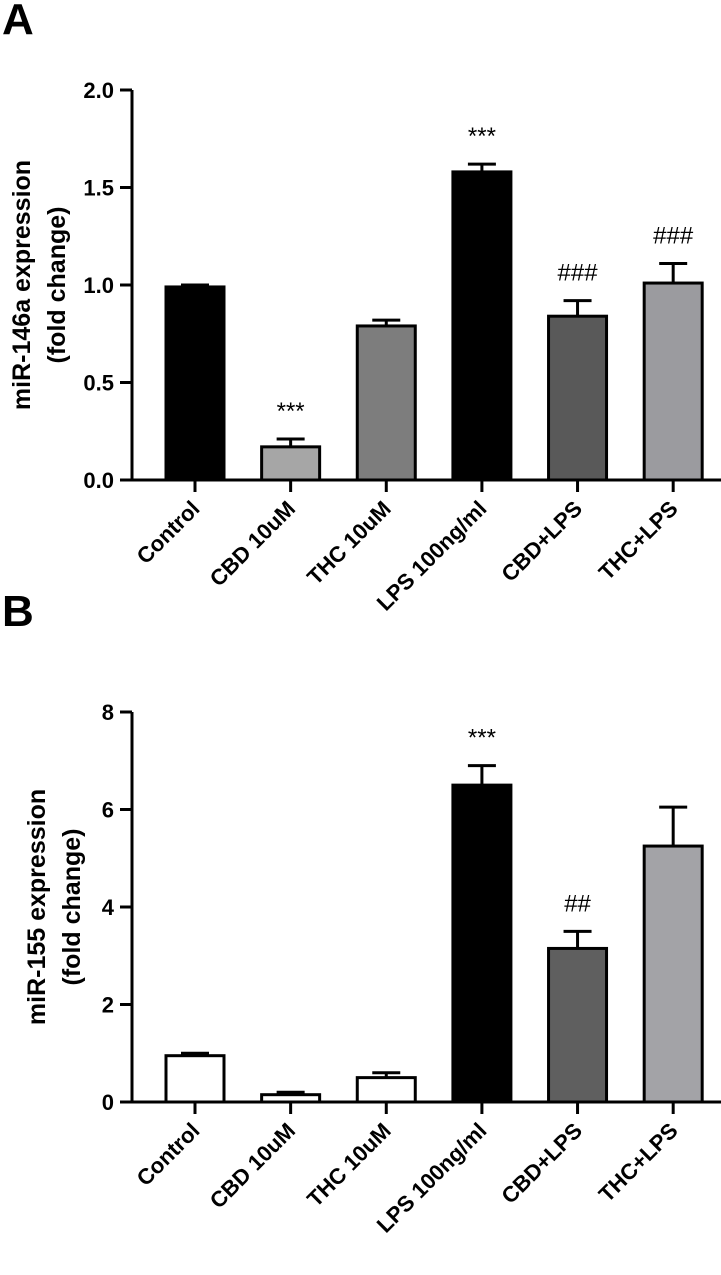 The width and height of the screenshot is (721, 1275). I want to click on y-tick-label: 6, so click(108, 810).